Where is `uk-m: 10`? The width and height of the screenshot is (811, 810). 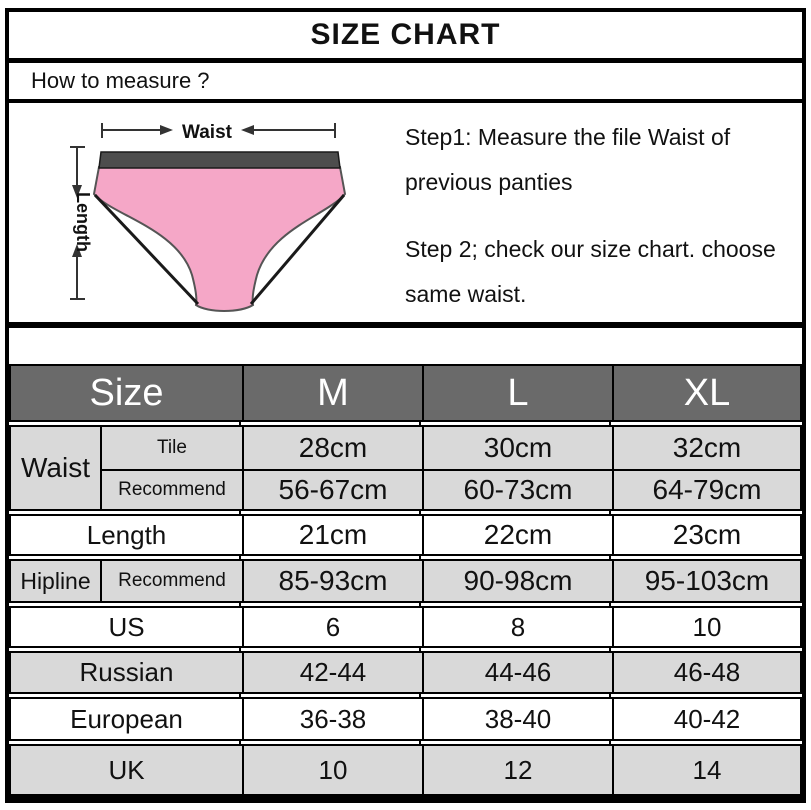 uk-m: 10 is located at coordinates (332, 770).